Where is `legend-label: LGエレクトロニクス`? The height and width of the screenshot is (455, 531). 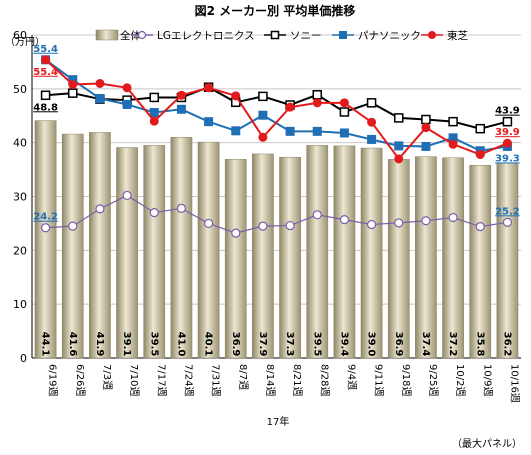 legend-label: LGエレクトロニクス is located at coordinates (206, 36).